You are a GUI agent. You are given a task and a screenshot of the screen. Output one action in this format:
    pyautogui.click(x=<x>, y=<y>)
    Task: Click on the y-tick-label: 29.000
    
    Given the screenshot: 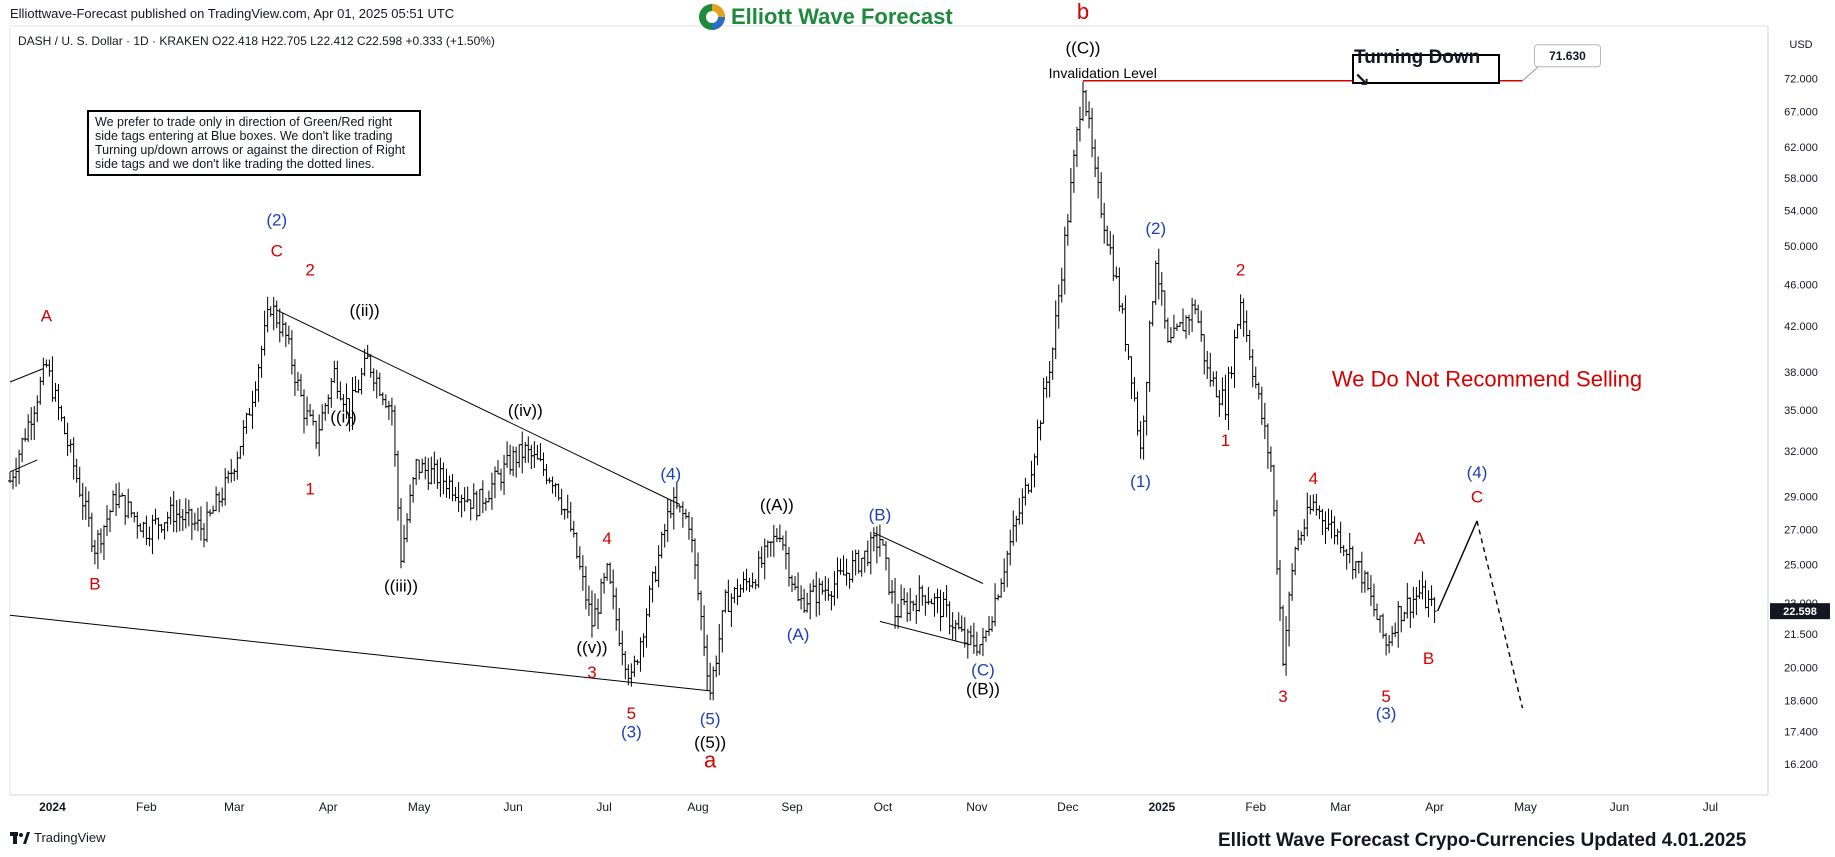 What is the action you would take?
    pyautogui.click(x=1801, y=498)
    